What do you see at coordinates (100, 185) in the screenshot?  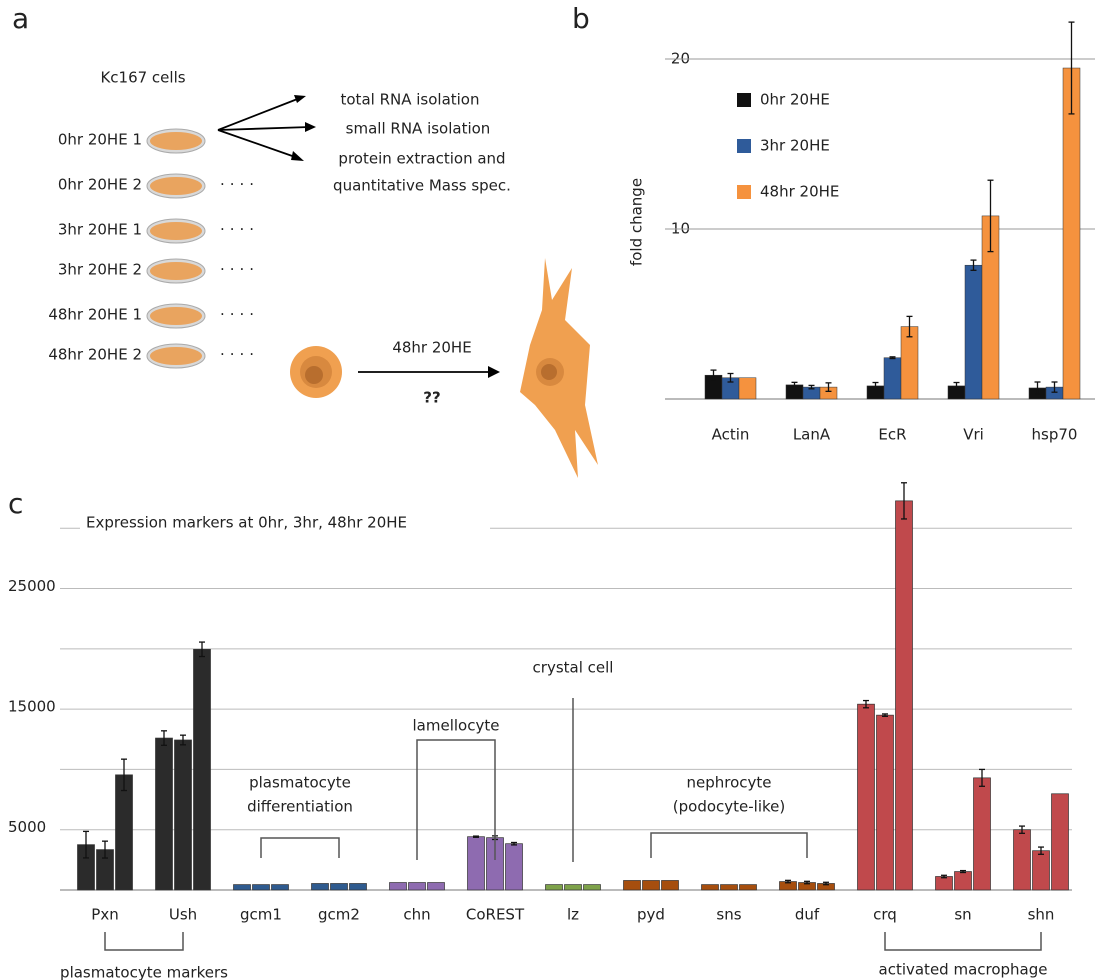 I see `sample-label: 0hr 20HE 2` at bounding box center [100, 185].